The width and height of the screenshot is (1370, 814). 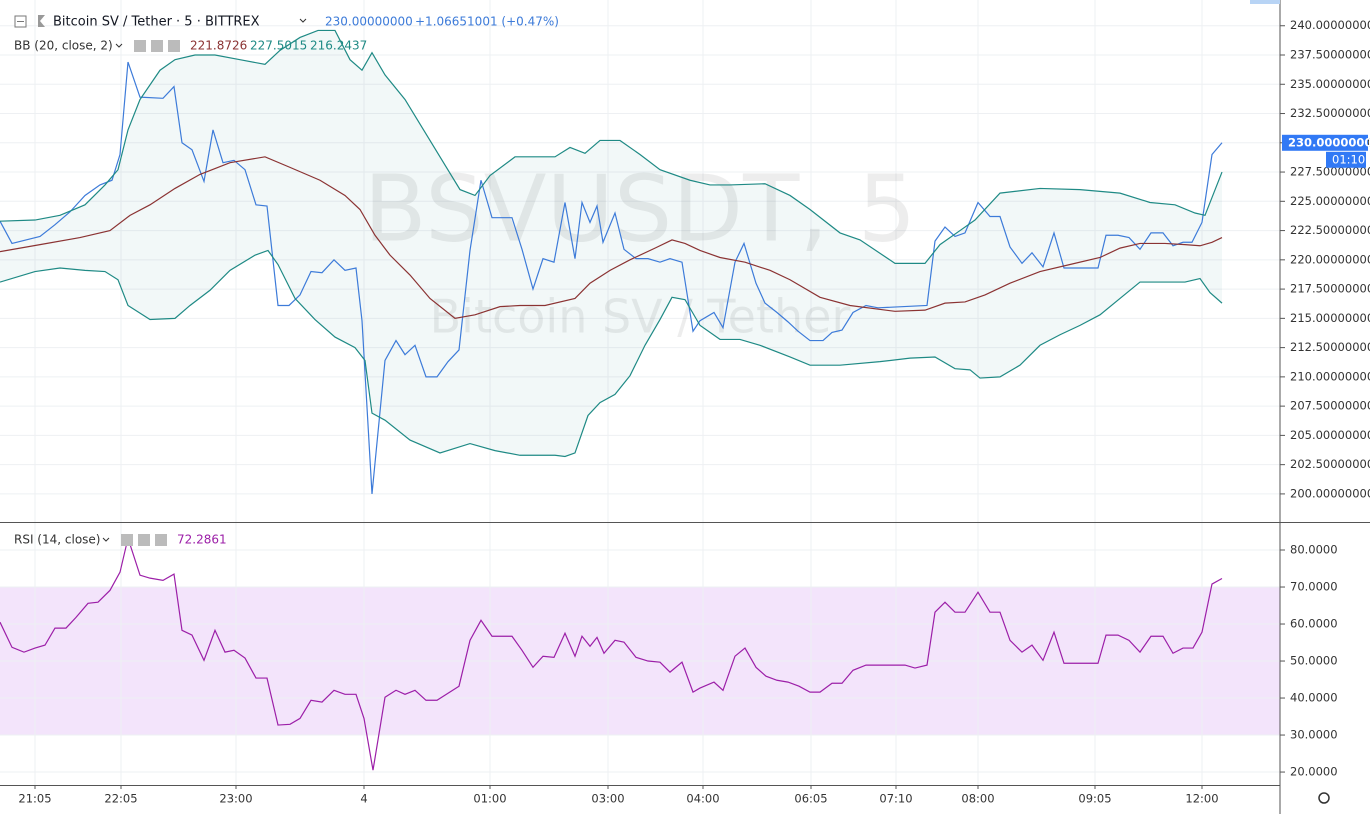 I want to click on y-tick-label: 202.50000000, so click(x=1330, y=464).